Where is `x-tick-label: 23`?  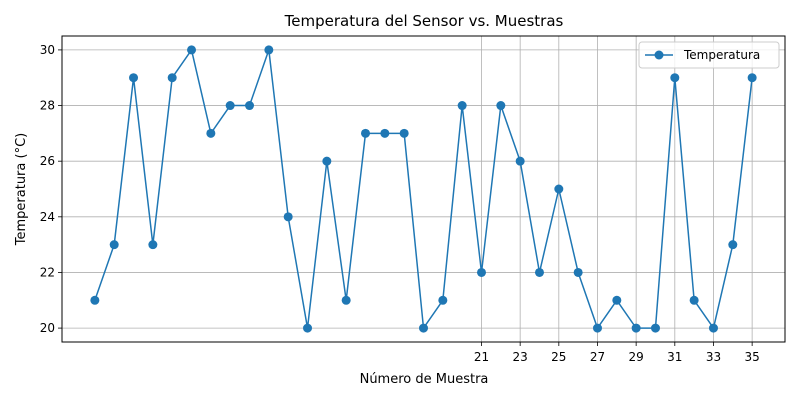 x-tick-label: 23 is located at coordinates (520, 357).